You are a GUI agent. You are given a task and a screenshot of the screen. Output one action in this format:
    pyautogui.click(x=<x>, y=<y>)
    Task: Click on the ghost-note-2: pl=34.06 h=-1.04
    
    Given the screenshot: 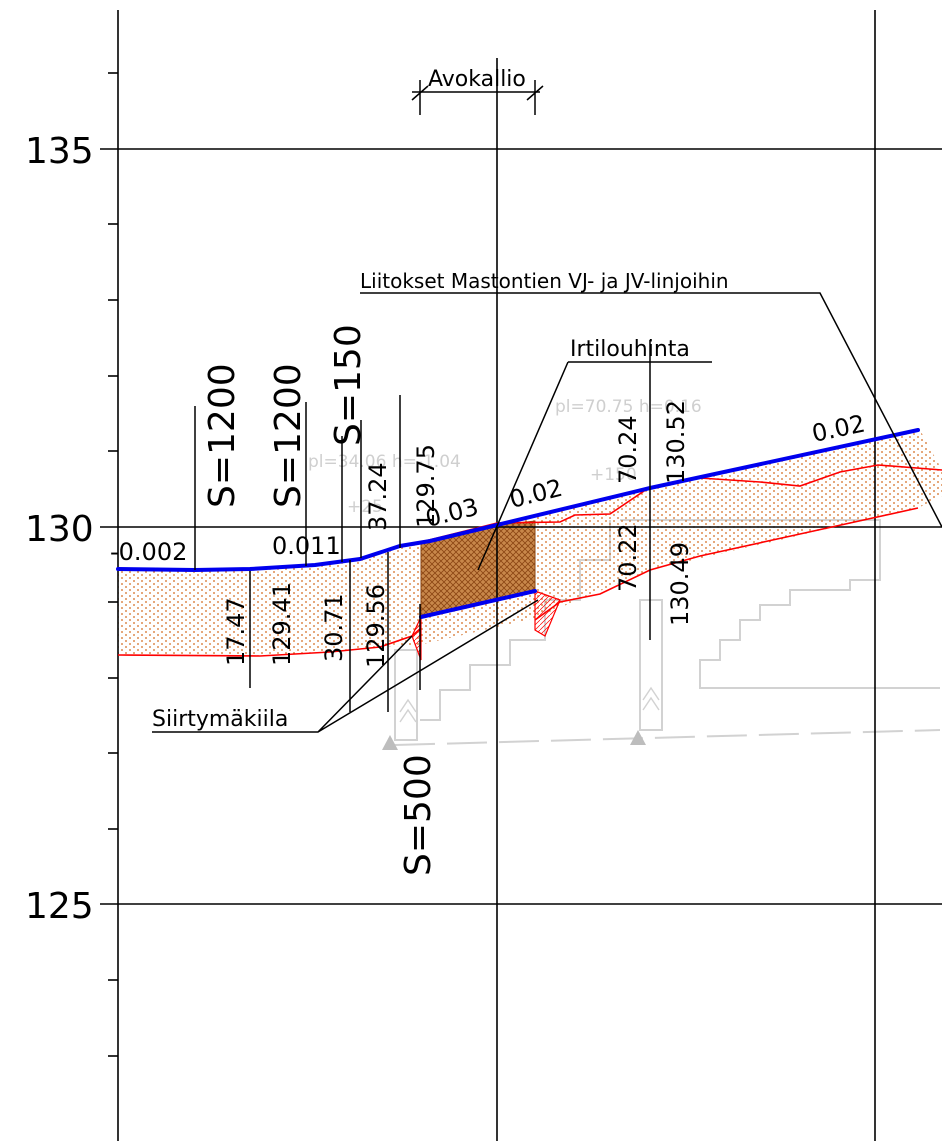 What is the action you would take?
    pyautogui.click(x=384, y=462)
    